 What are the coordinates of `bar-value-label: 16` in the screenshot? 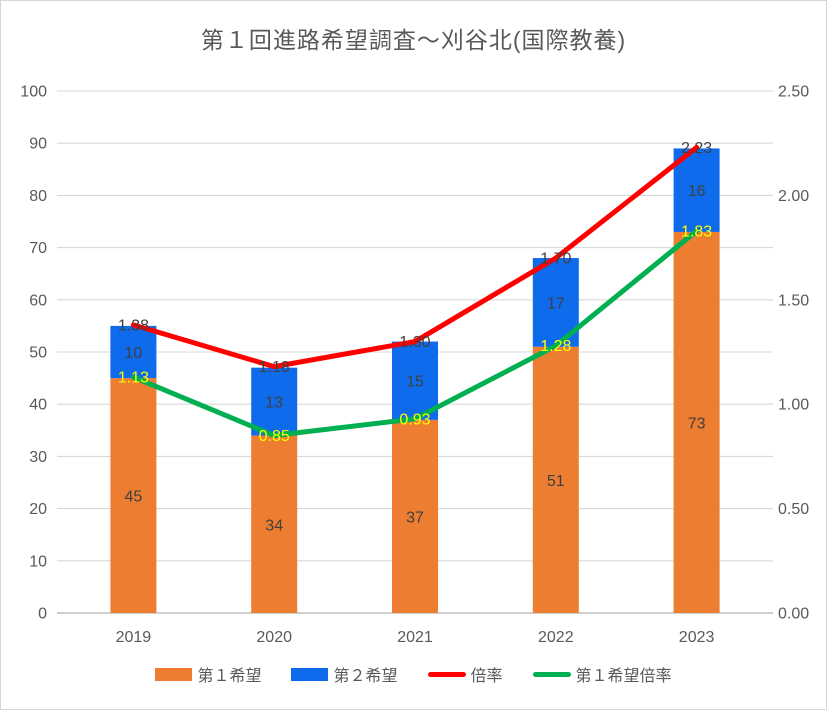 It's located at (697, 191).